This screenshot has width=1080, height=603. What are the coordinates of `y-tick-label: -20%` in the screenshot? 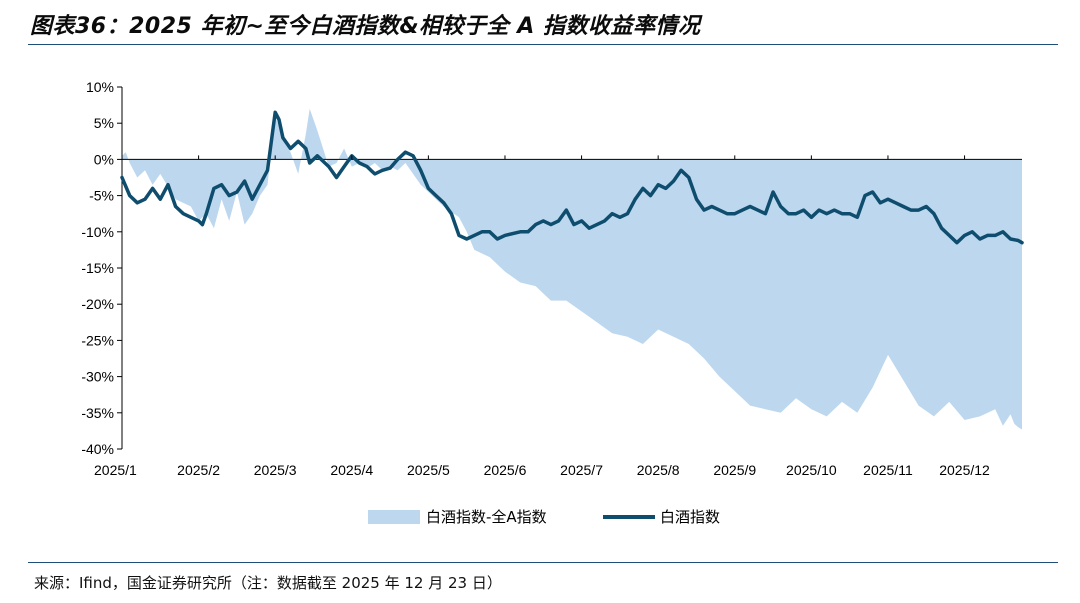 It's located at (97, 304).